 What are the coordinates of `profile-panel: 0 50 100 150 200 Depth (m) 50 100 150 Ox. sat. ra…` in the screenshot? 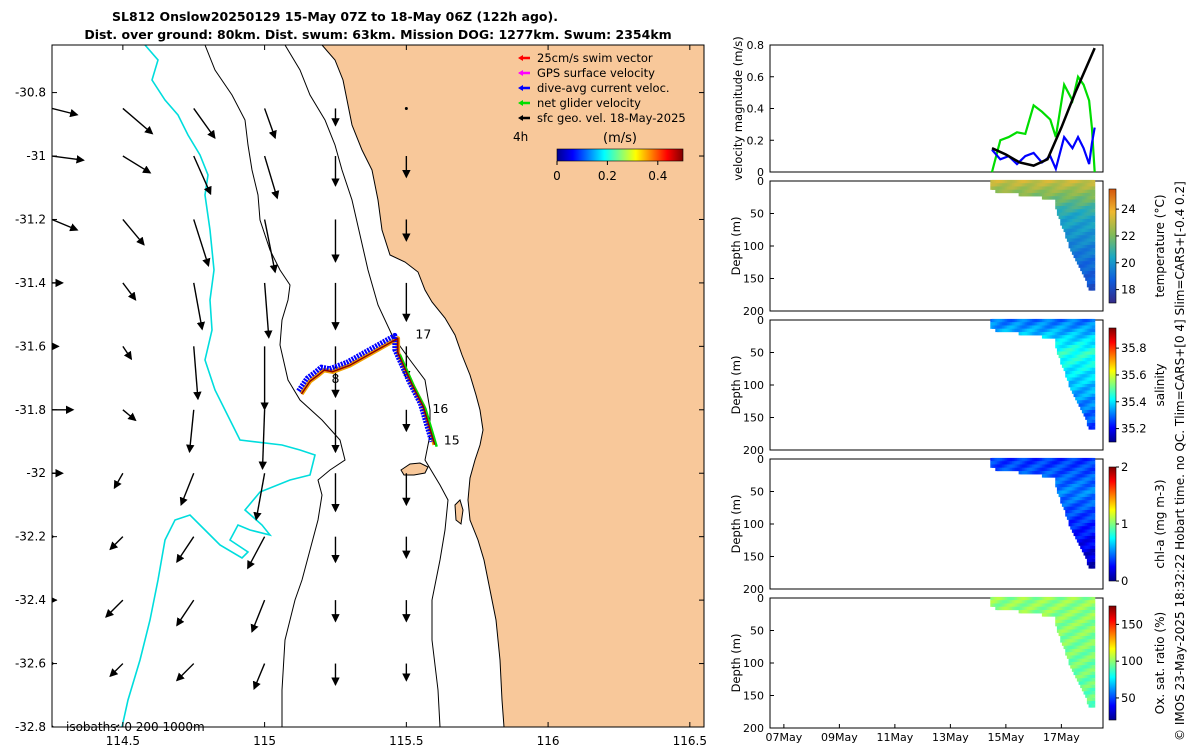 It's located at (948, 663).